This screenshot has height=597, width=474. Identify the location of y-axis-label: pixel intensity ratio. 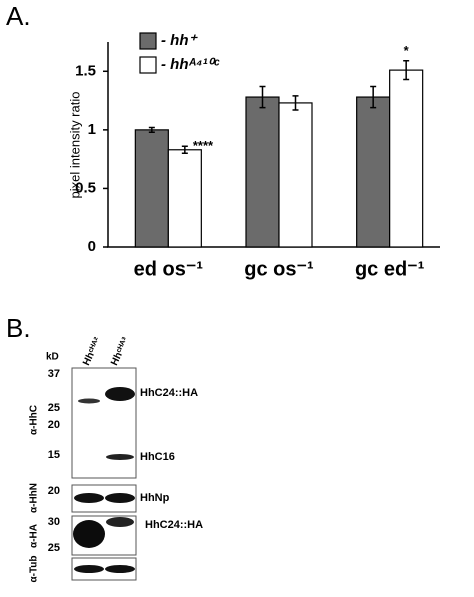
(74, 145).